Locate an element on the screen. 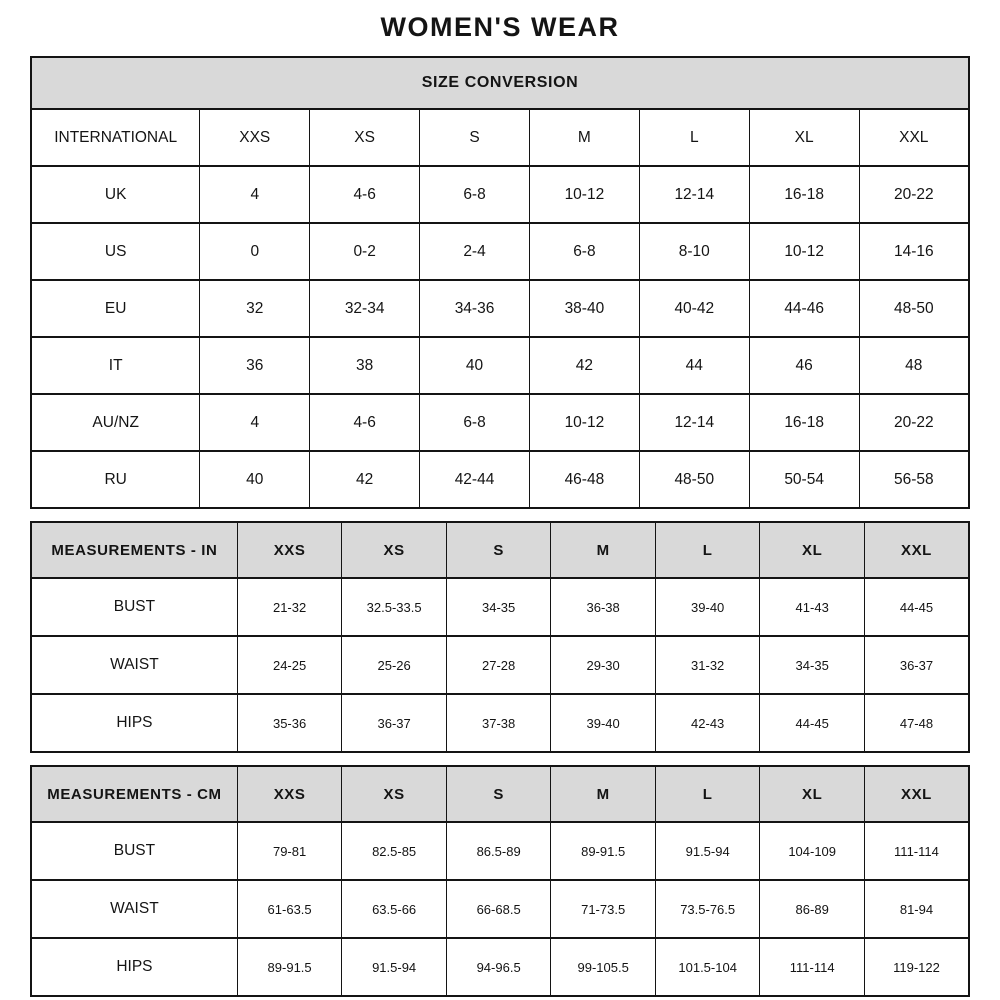 This screenshot has width=1000, height=1000. cell-uk-xs: 4-6 is located at coordinates (365, 194).